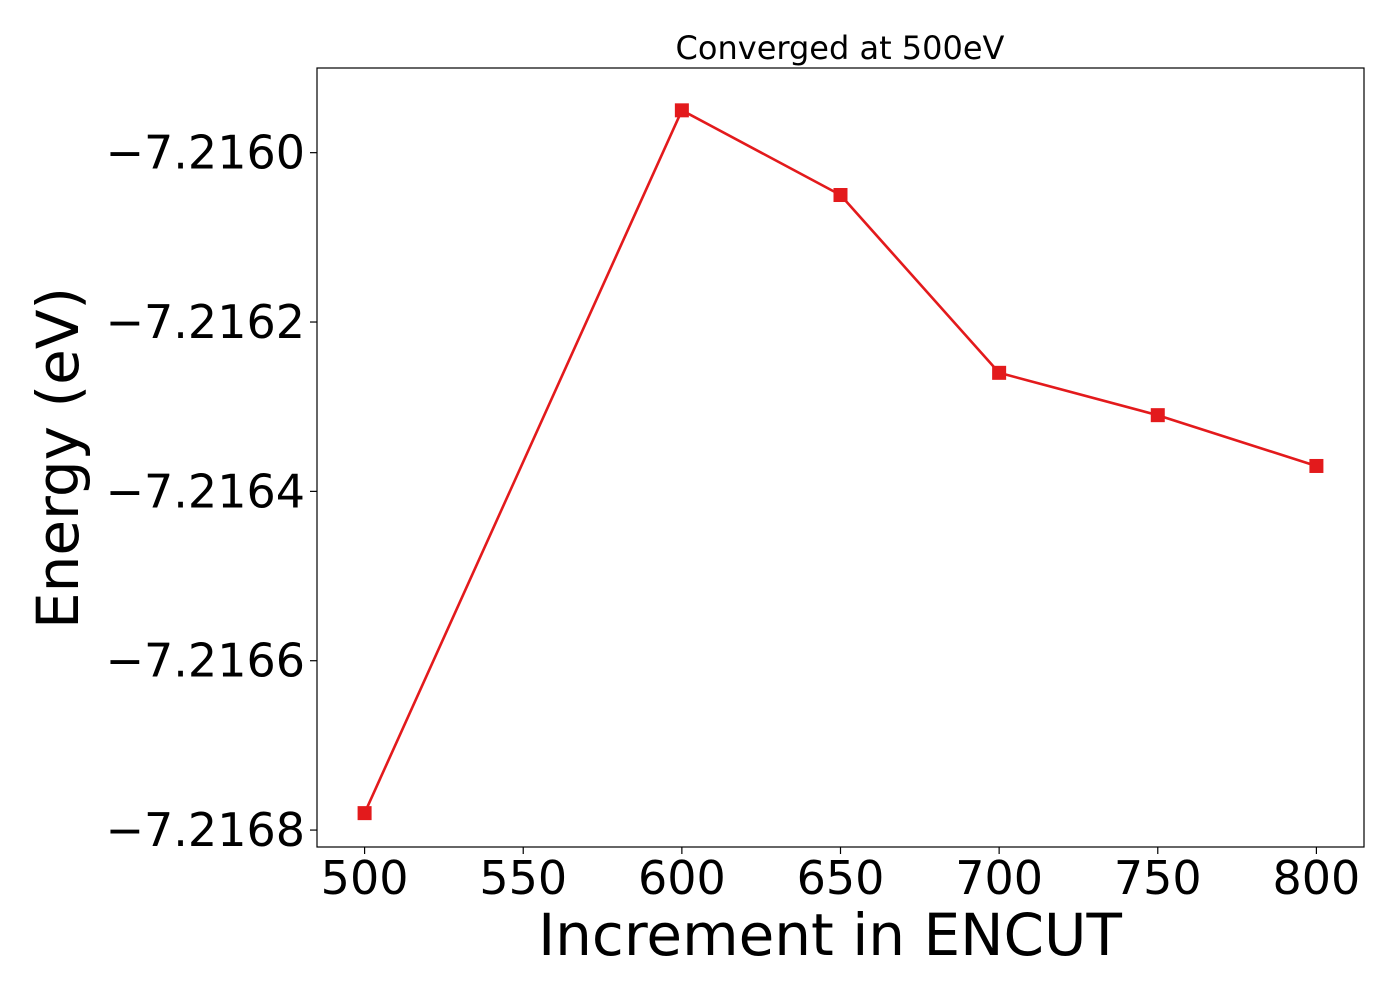 The width and height of the screenshot is (1400, 1000). What do you see at coordinates (999, 878) in the screenshot?
I see `x-tick-label: 700` at bounding box center [999, 878].